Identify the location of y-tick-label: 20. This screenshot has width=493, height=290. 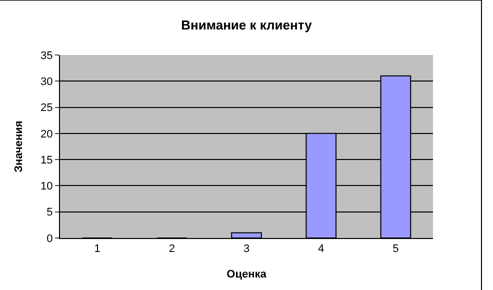
(46, 134).